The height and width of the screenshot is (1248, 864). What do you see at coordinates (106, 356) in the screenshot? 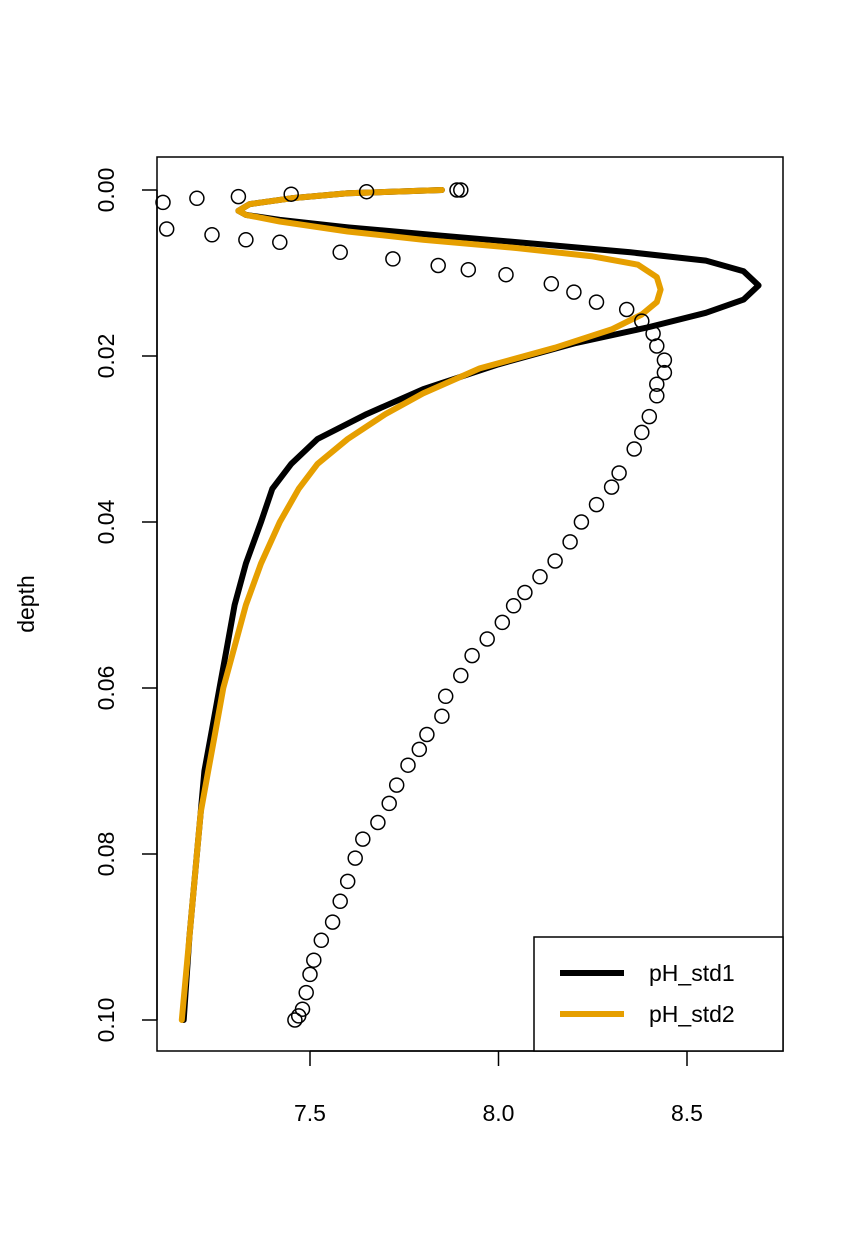
I see `y-tick-label: 0.02` at bounding box center [106, 356].